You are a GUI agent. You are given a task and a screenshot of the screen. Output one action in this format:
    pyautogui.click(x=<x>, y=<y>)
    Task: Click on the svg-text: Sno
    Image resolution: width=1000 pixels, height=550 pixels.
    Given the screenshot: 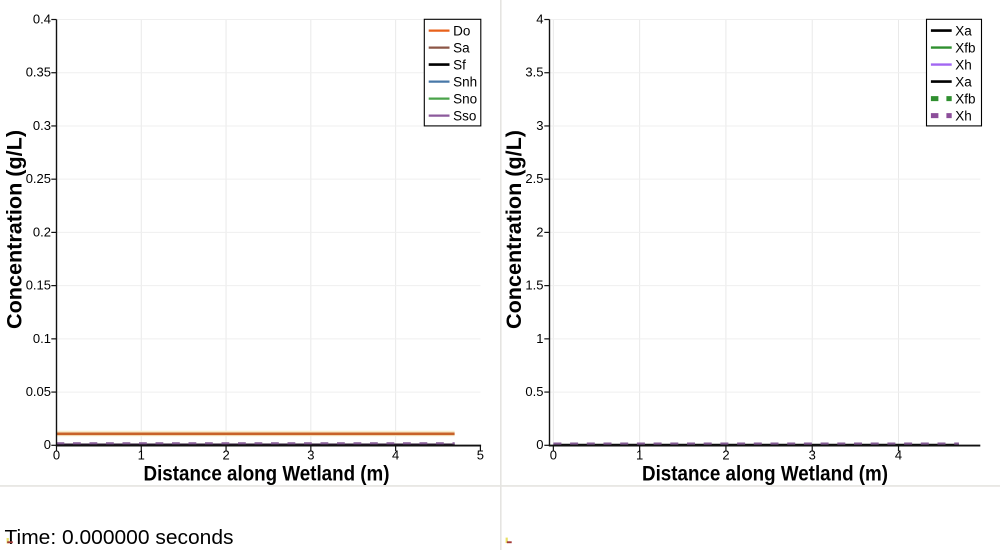 What is the action you would take?
    pyautogui.click(x=465, y=99)
    